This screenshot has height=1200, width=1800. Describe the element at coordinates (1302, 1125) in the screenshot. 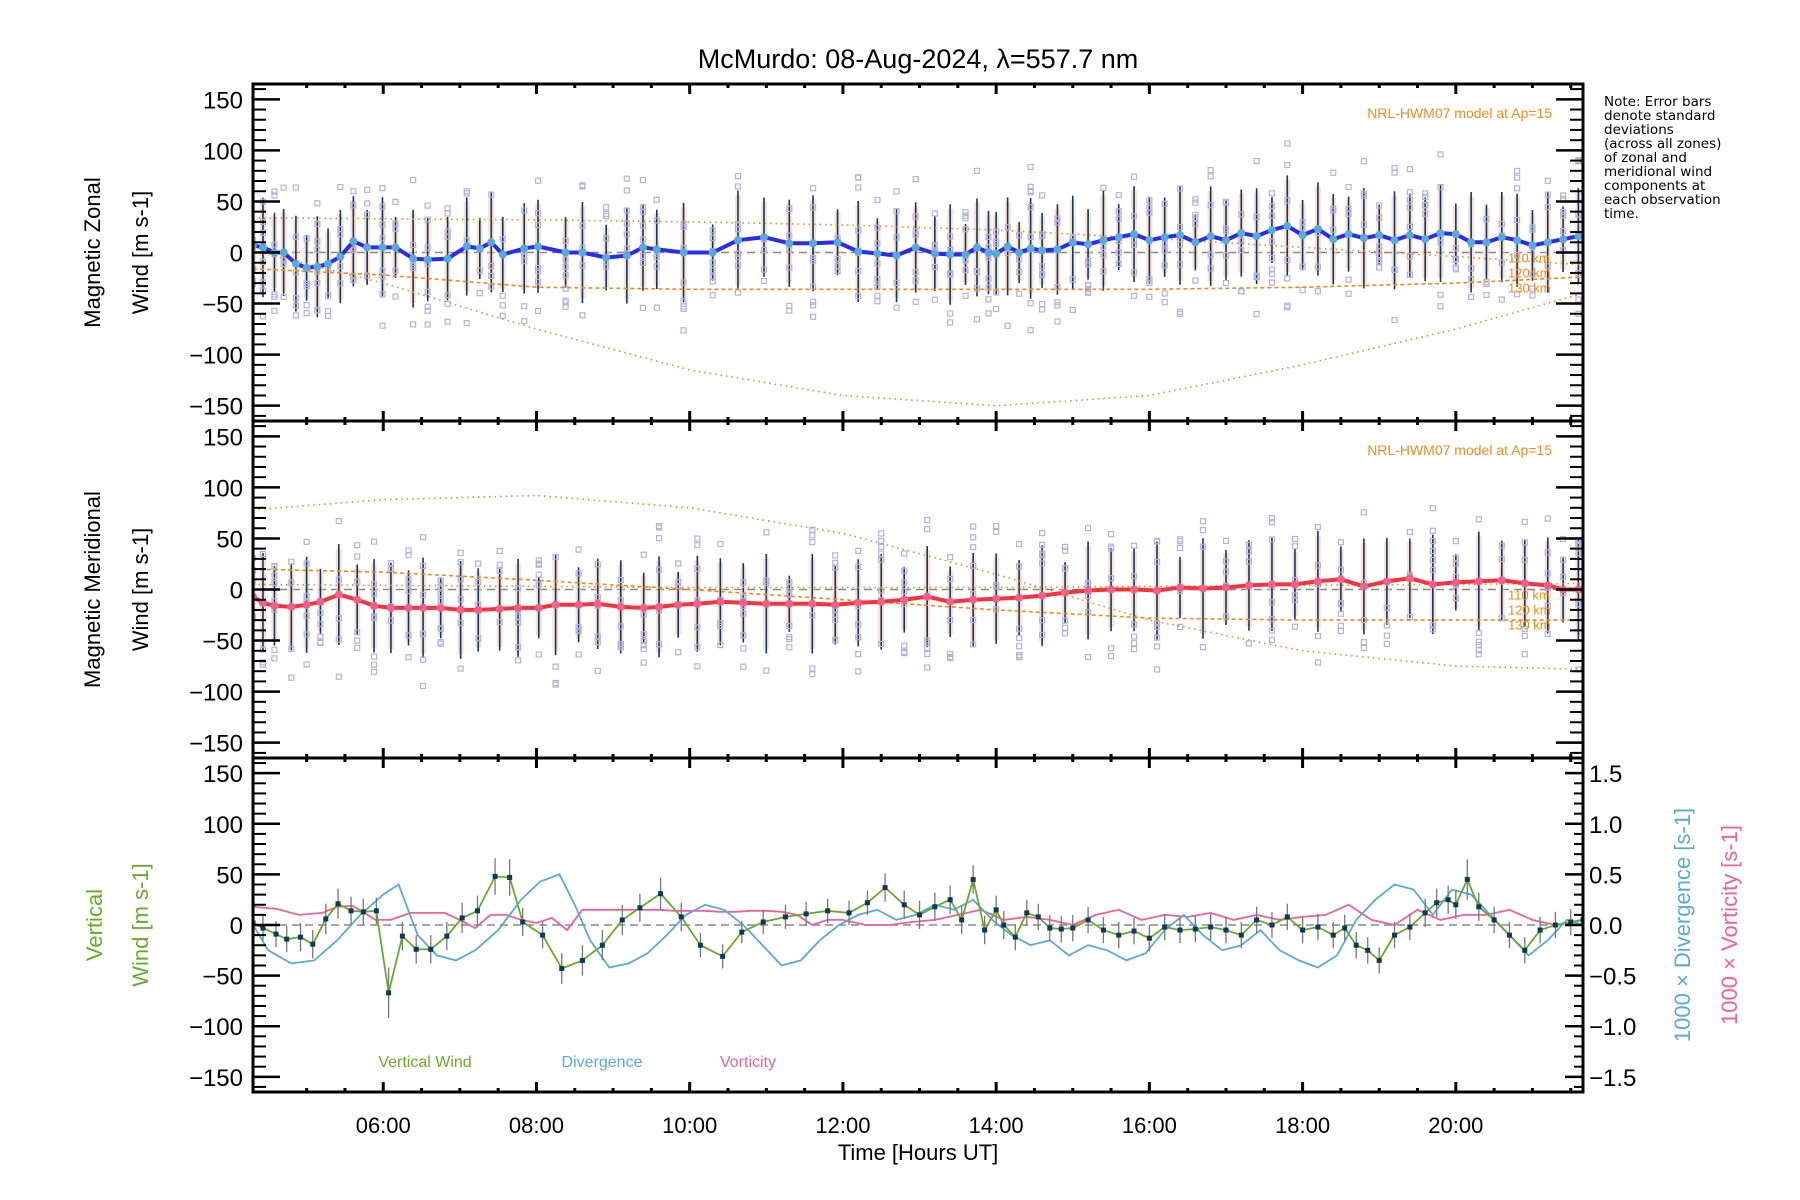

I see `x-tick-label: 18:00` at that location.